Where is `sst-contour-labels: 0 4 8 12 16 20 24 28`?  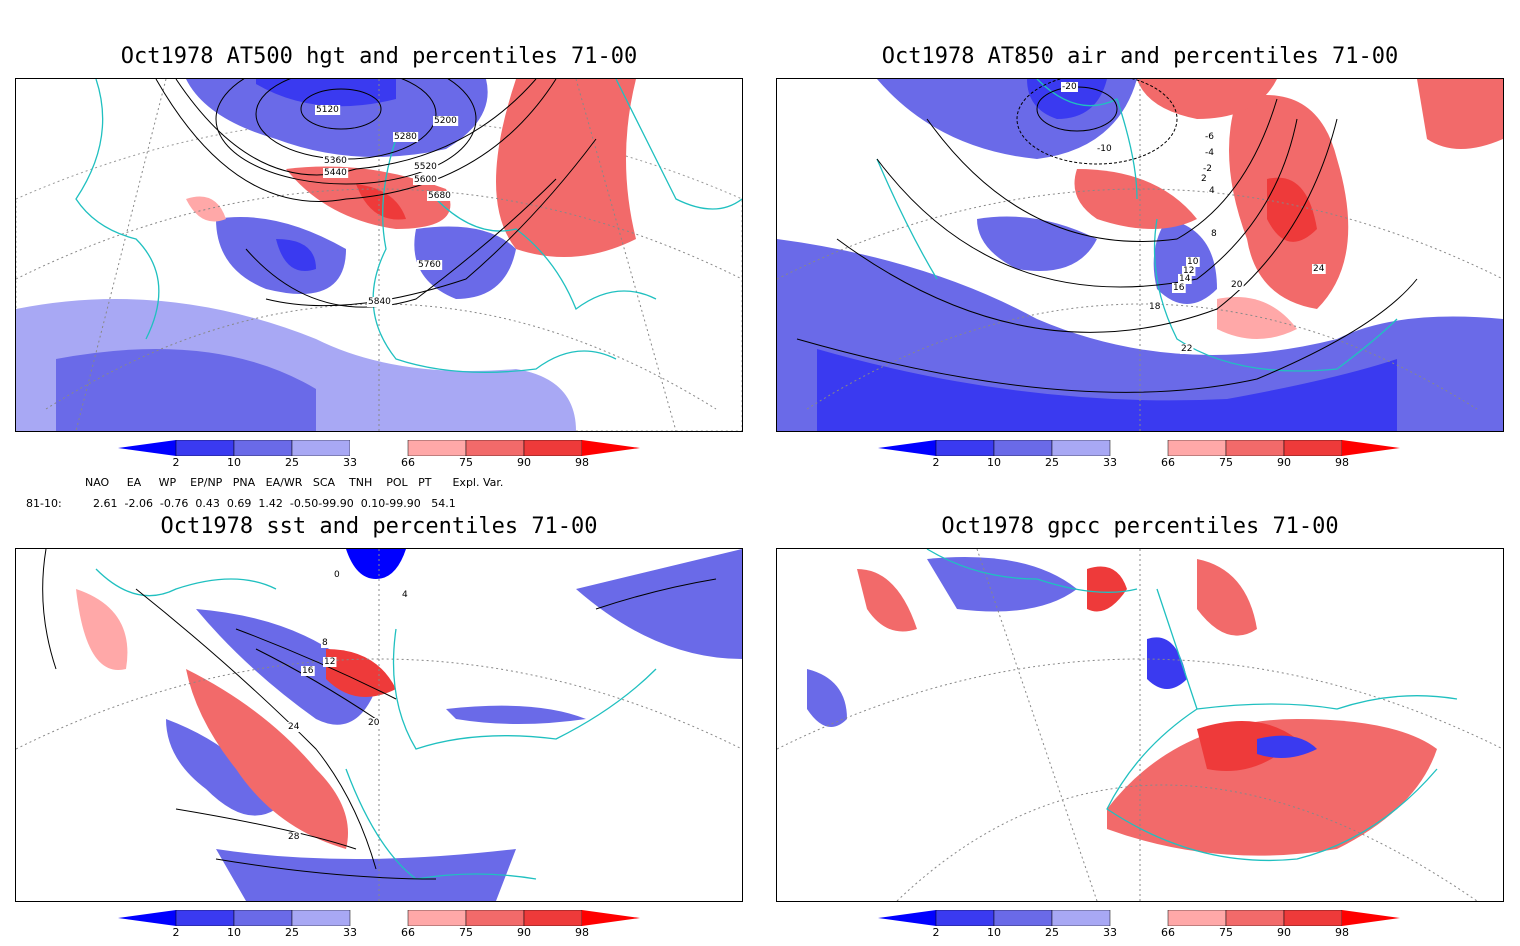
sst-contour-labels: 0 4 8 12 16 20 24 28 is located at coordinates (348, 706).